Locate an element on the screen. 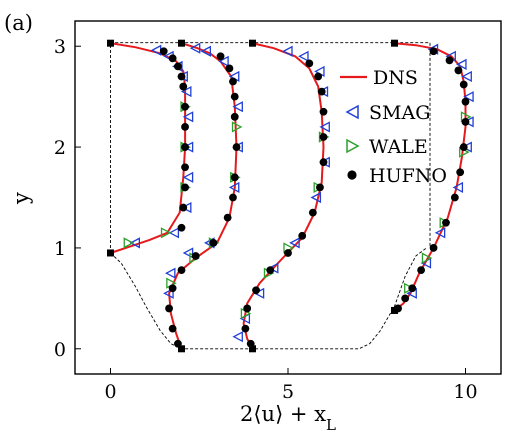  legend-smag-label: SMAG is located at coordinates (399, 113).